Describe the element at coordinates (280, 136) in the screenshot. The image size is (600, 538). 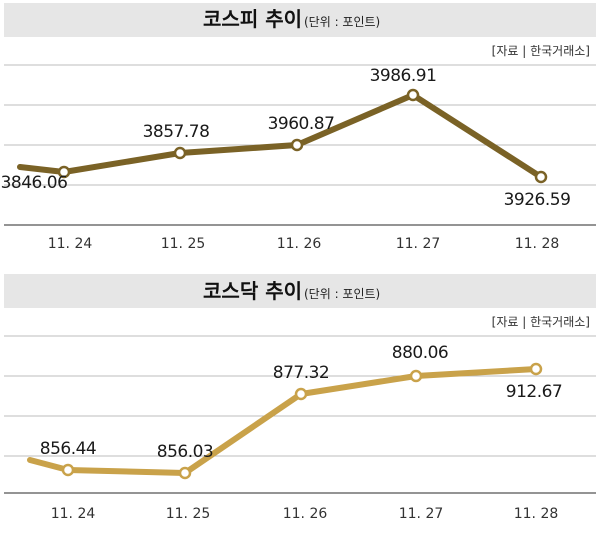
I see `kospi-series-line` at that location.